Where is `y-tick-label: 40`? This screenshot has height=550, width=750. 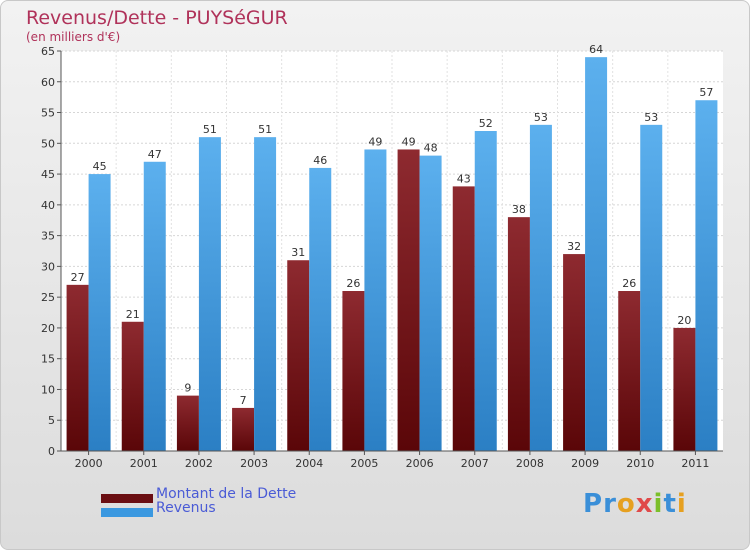
y-tick-label: 40 is located at coordinates (48, 205).